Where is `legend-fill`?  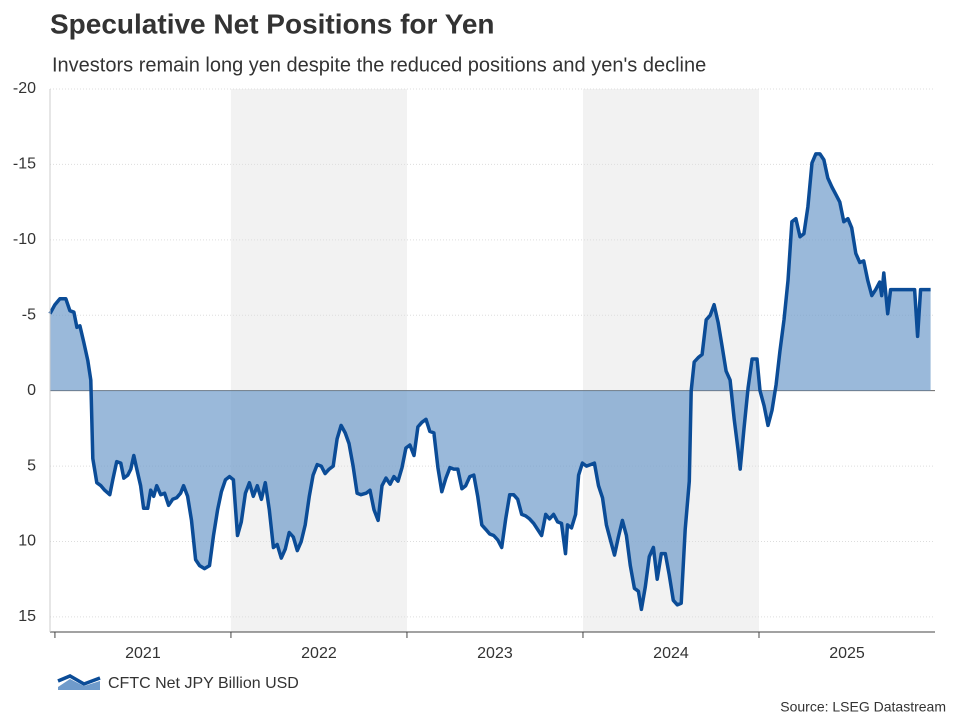
legend-fill is located at coordinates (79, 684).